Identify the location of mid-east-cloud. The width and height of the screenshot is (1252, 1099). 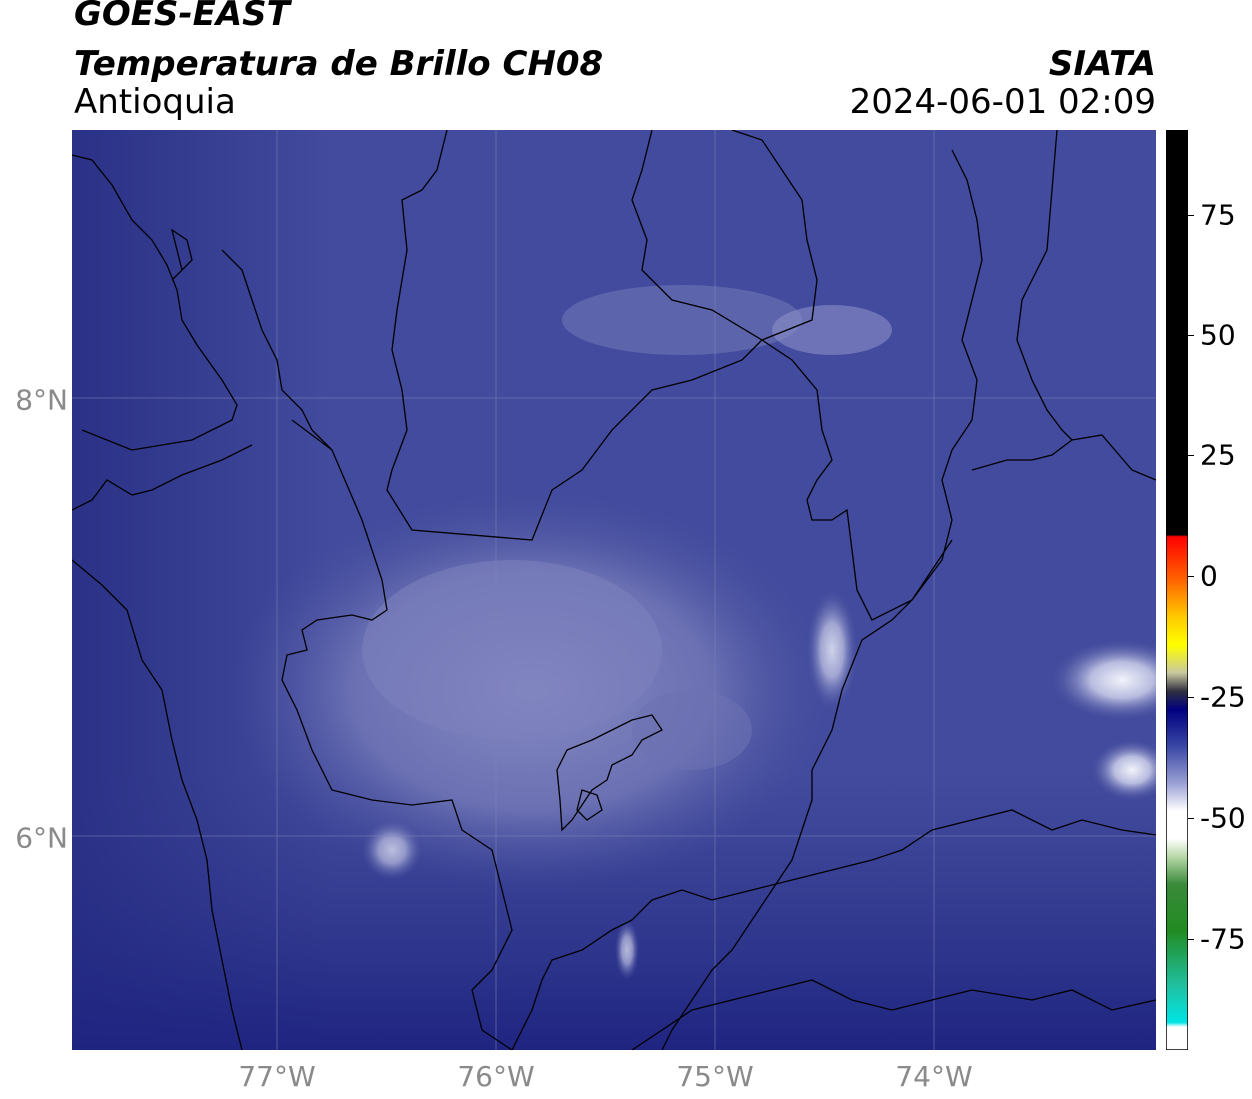
(832, 650).